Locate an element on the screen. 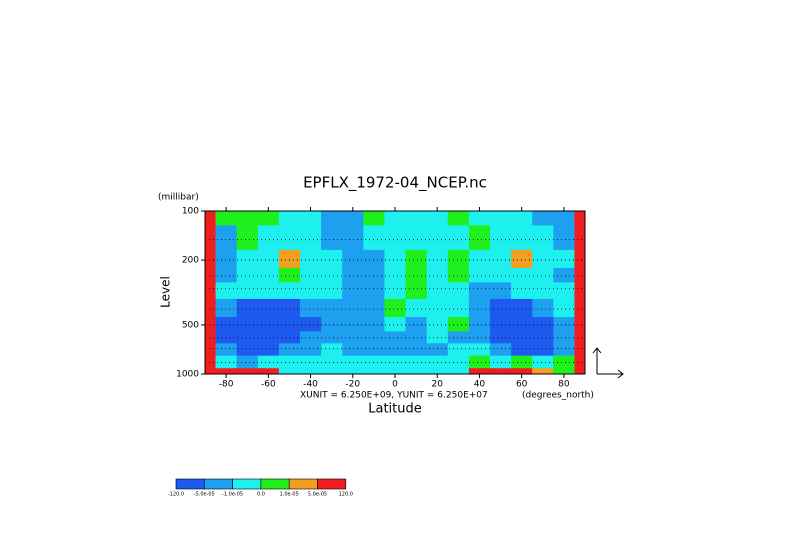 The image size is (789, 558). y-tick-label: 100 is located at coordinates (190, 212).